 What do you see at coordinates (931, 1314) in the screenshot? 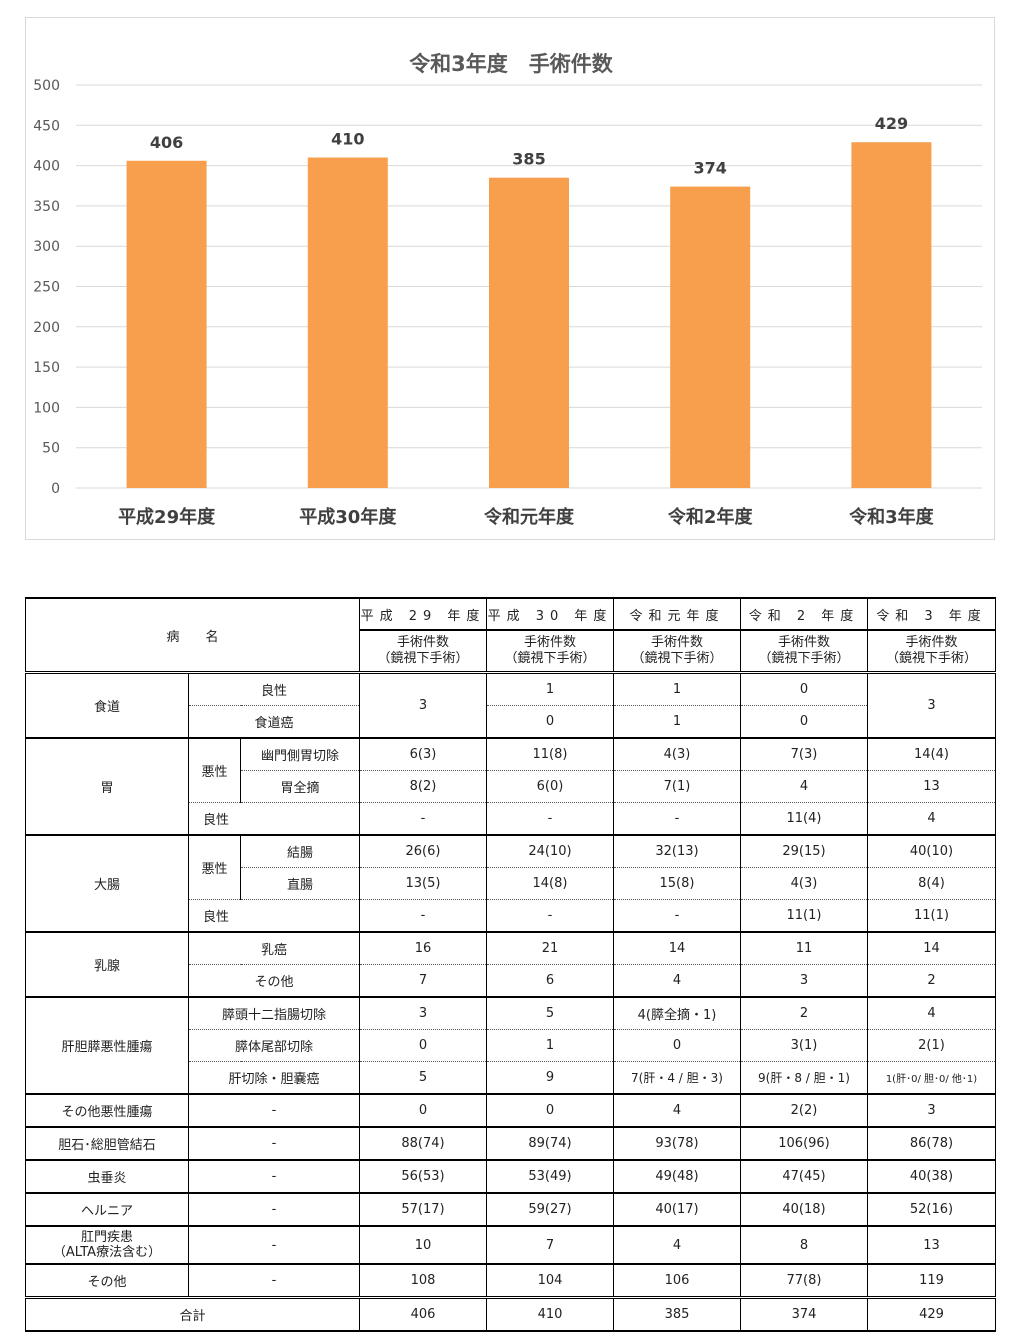
I see `total-cell: 429` at bounding box center [931, 1314].